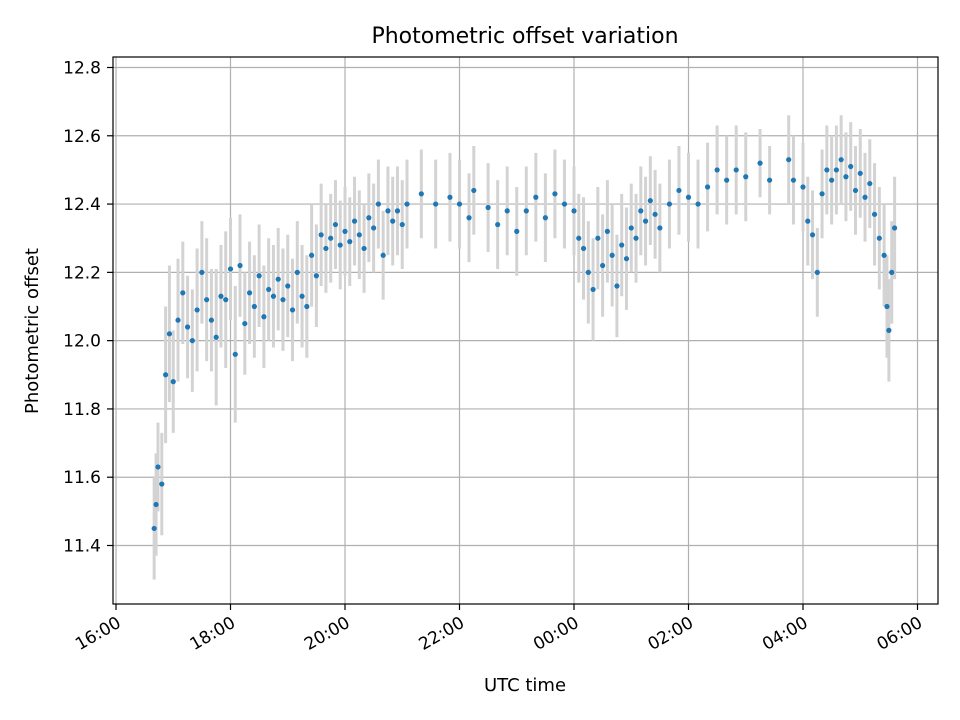 This screenshot has height=720, width=960. What do you see at coordinates (82, 205) in the screenshot?
I see `y-tick-label: 12.4` at bounding box center [82, 205].